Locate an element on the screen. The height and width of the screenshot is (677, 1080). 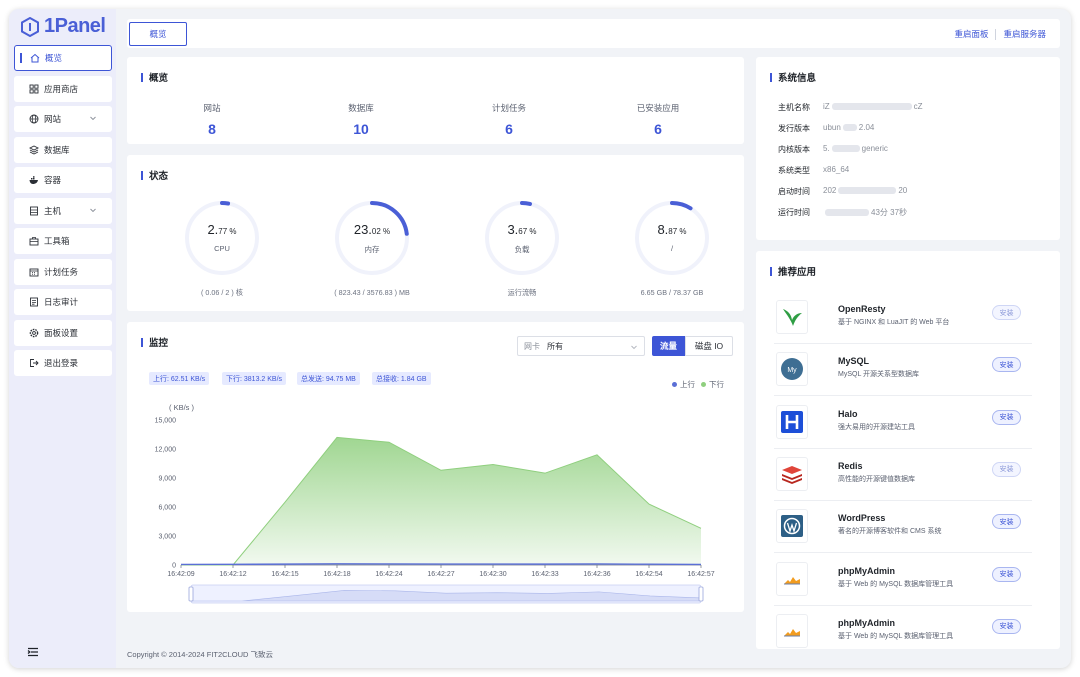
app-description: 高性能的开源键值数据库 is located at coordinates (876, 479).